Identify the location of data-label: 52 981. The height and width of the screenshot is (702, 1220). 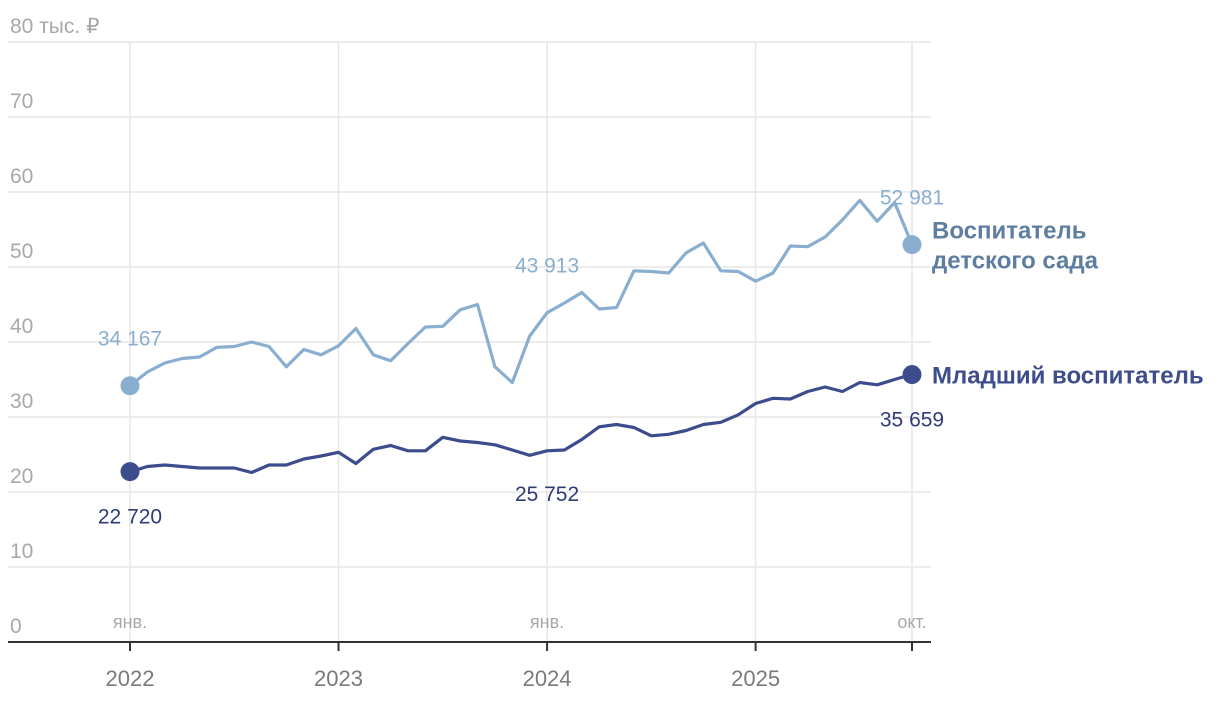
(912, 198).